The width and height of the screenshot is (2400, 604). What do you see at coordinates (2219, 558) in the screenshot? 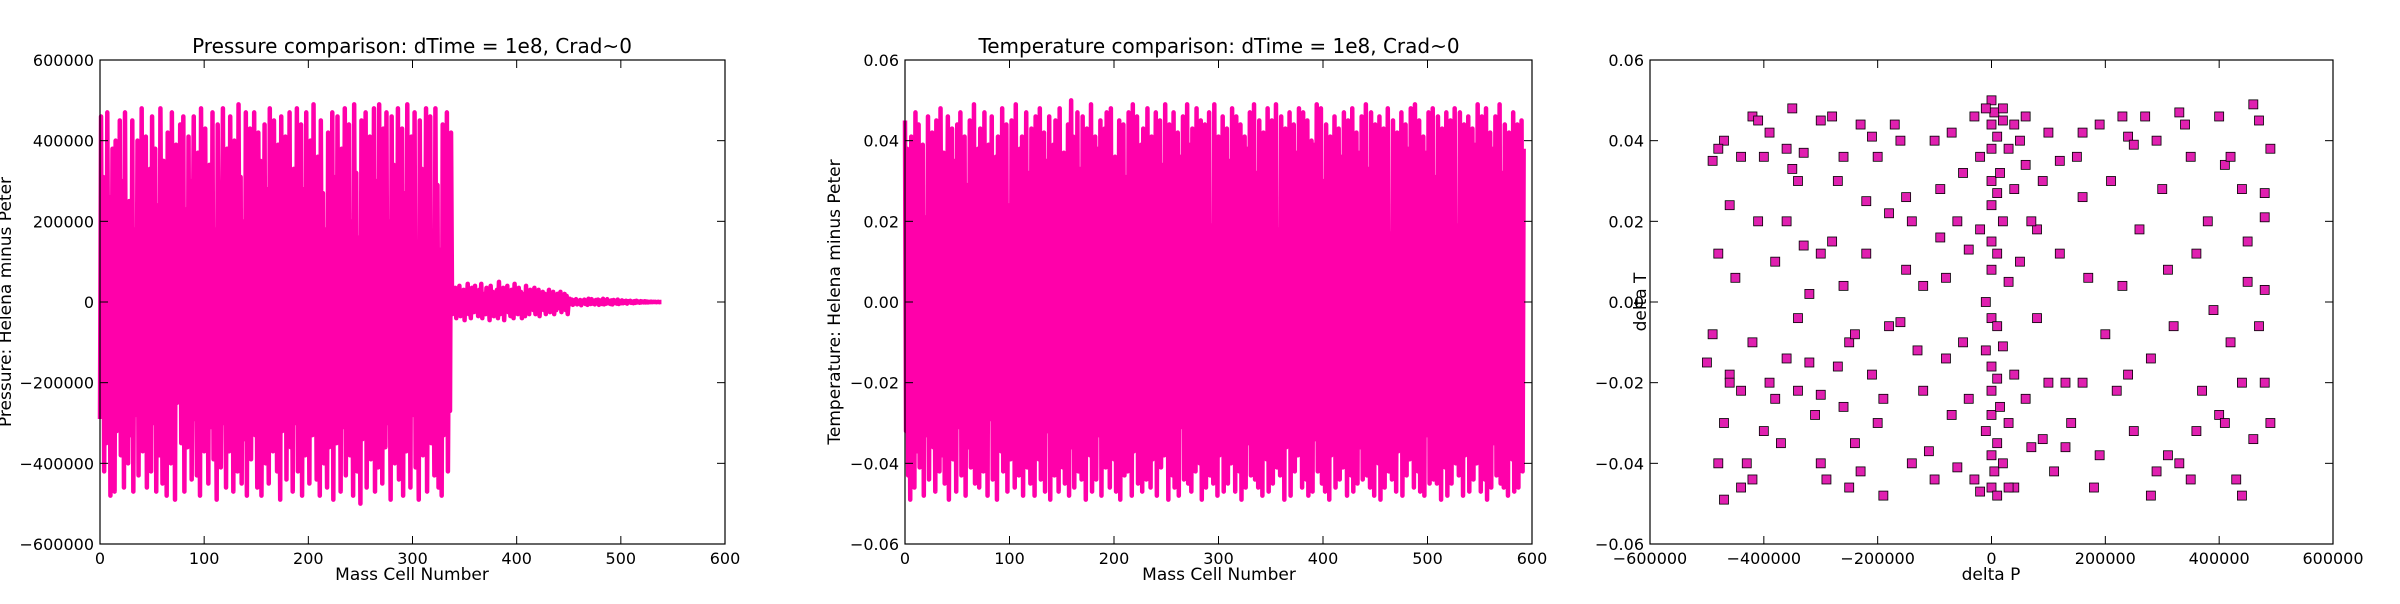
I see `x-tick-label: 400000` at bounding box center [2219, 558].